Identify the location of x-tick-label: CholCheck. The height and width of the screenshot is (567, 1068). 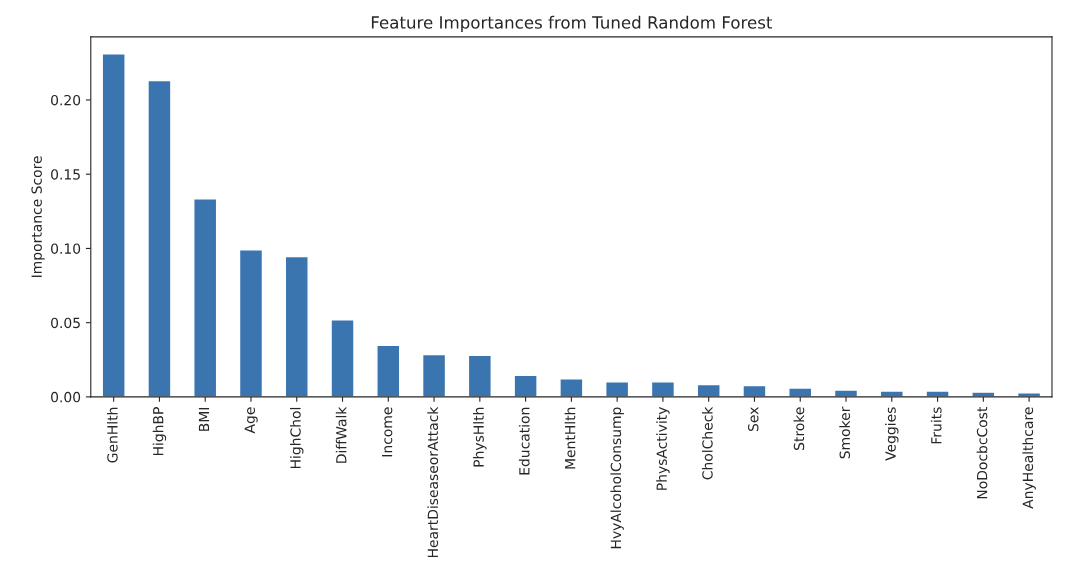
(707, 443).